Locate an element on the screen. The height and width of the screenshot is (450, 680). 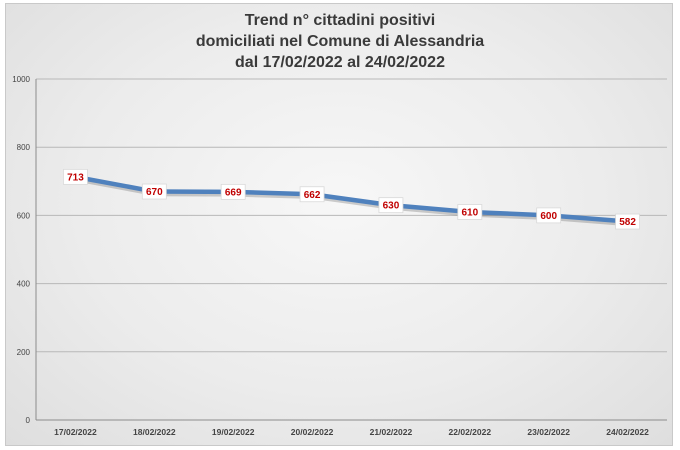
data-label-6: 600 is located at coordinates (549, 215).